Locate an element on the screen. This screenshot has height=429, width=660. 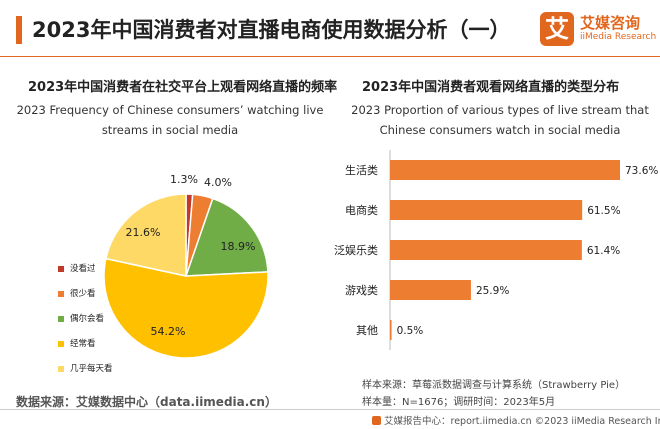
logo-name-en: iiMedia Research is located at coordinates (618, 37).